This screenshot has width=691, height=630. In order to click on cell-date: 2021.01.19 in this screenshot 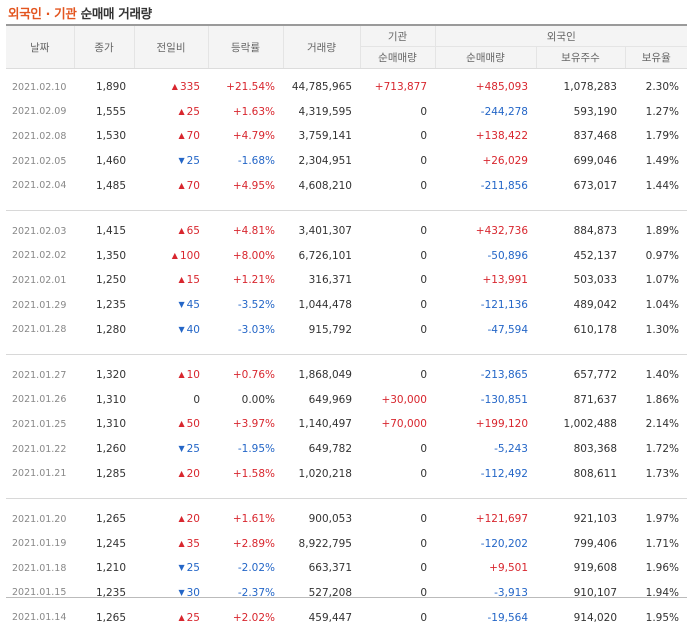, I will do `click(39, 544)`.